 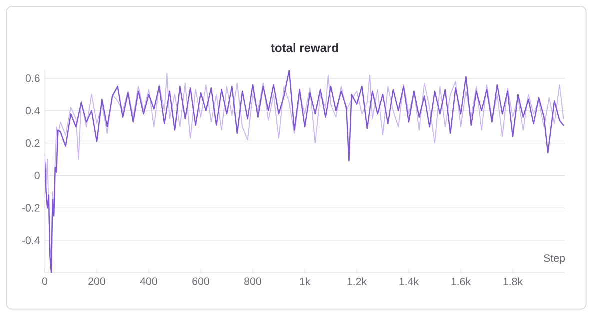 I want to click on x-tick-label: 1k, so click(x=305, y=282).